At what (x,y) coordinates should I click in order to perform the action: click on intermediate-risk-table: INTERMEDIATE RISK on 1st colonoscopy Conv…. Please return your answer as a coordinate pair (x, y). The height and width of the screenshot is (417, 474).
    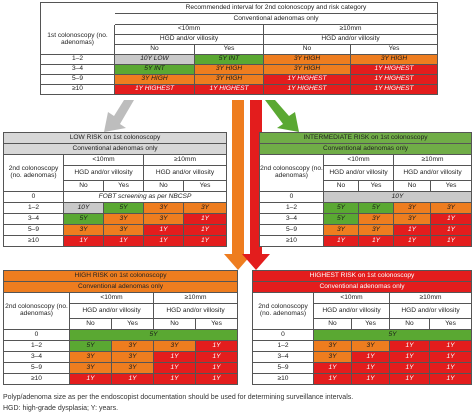
    Looking at the image, I should click on (365, 189).